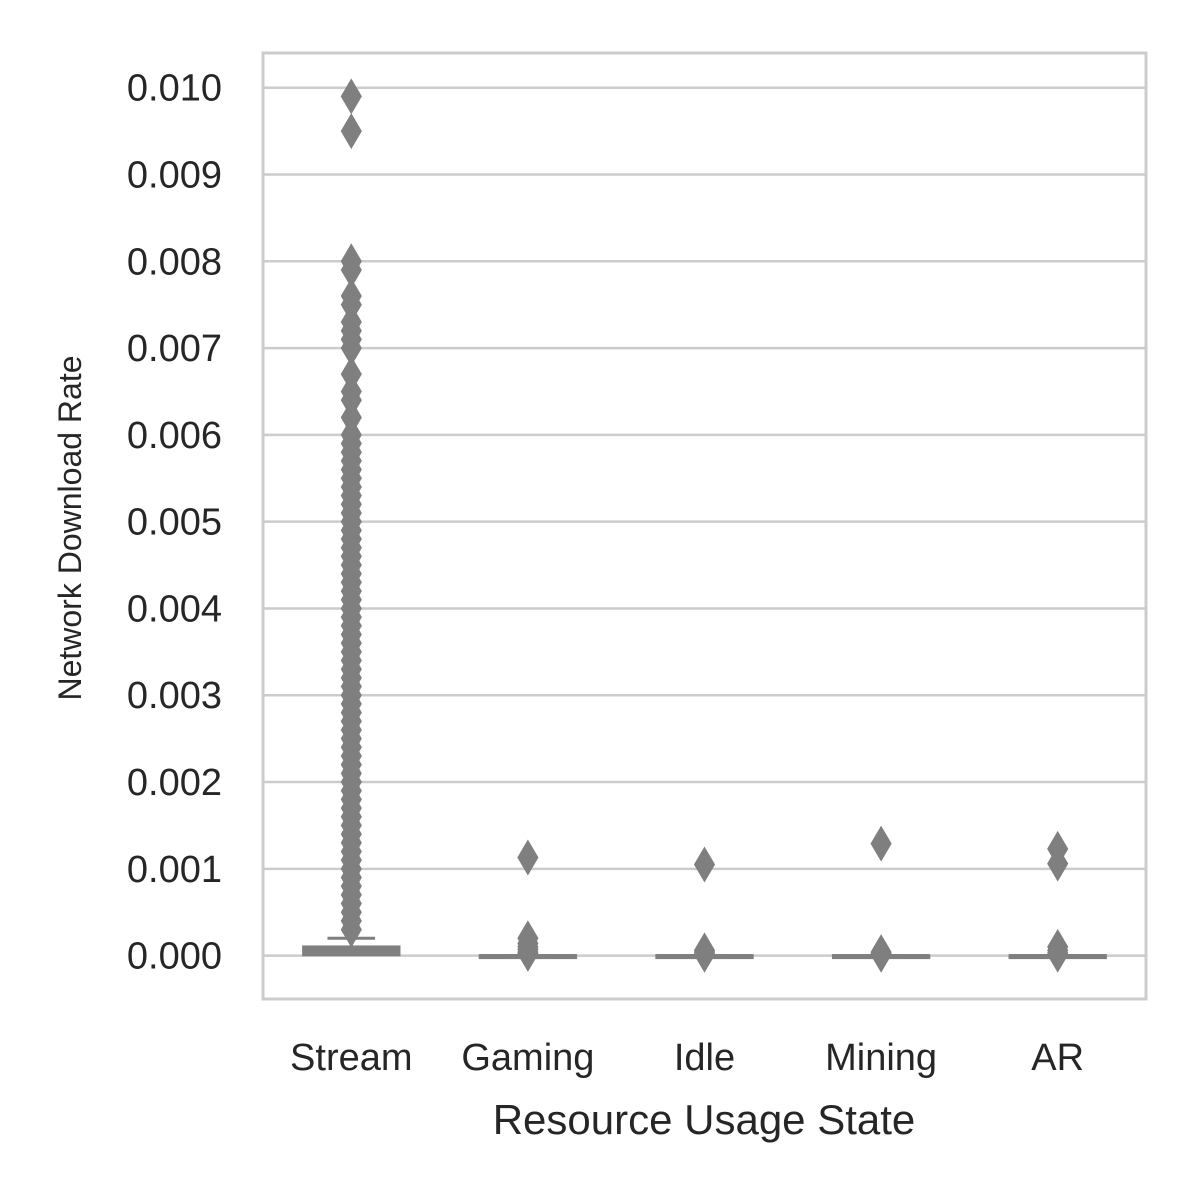 Image resolution: width=1200 pixels, height=1200 pixels. What do you see at coordinates (351, 1058) in the screenshot?
I see `x-tick-label: Stream` at bounding box center [351, 1058].